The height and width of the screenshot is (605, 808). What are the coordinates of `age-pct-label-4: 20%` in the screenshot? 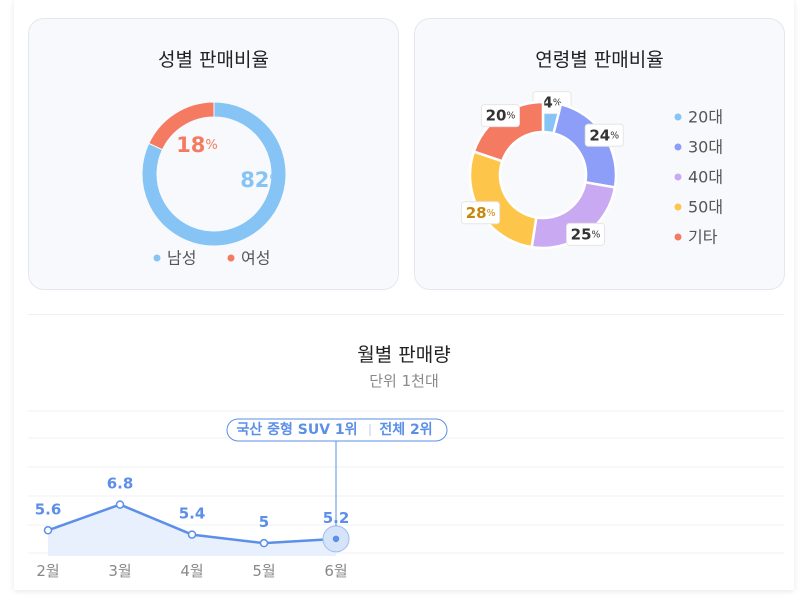 It's located at (501, 116).